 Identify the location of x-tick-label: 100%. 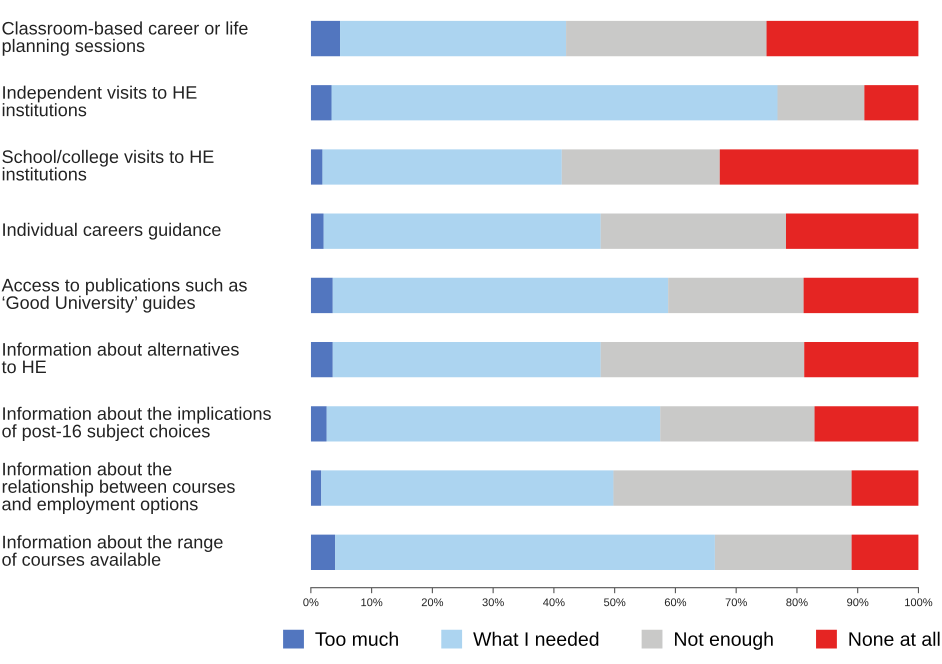
(918, 602).